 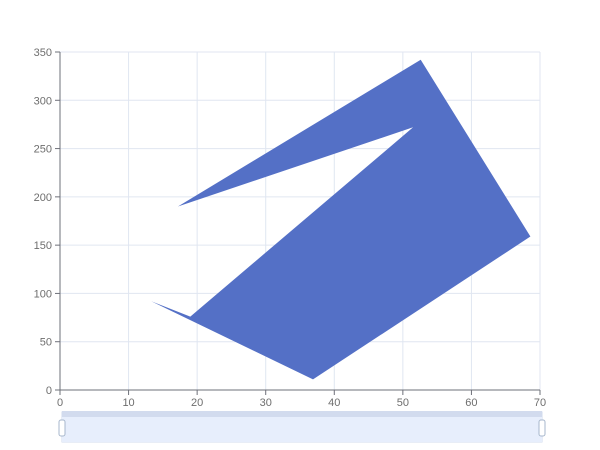 I want to click on zoom-slider-right-handle, so click(x=542, y=428).